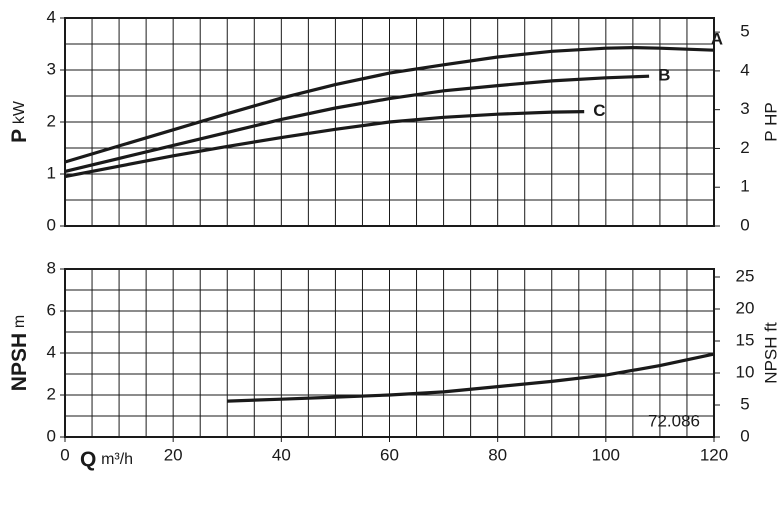  I want to click on series-label: C, so click(599, 110).